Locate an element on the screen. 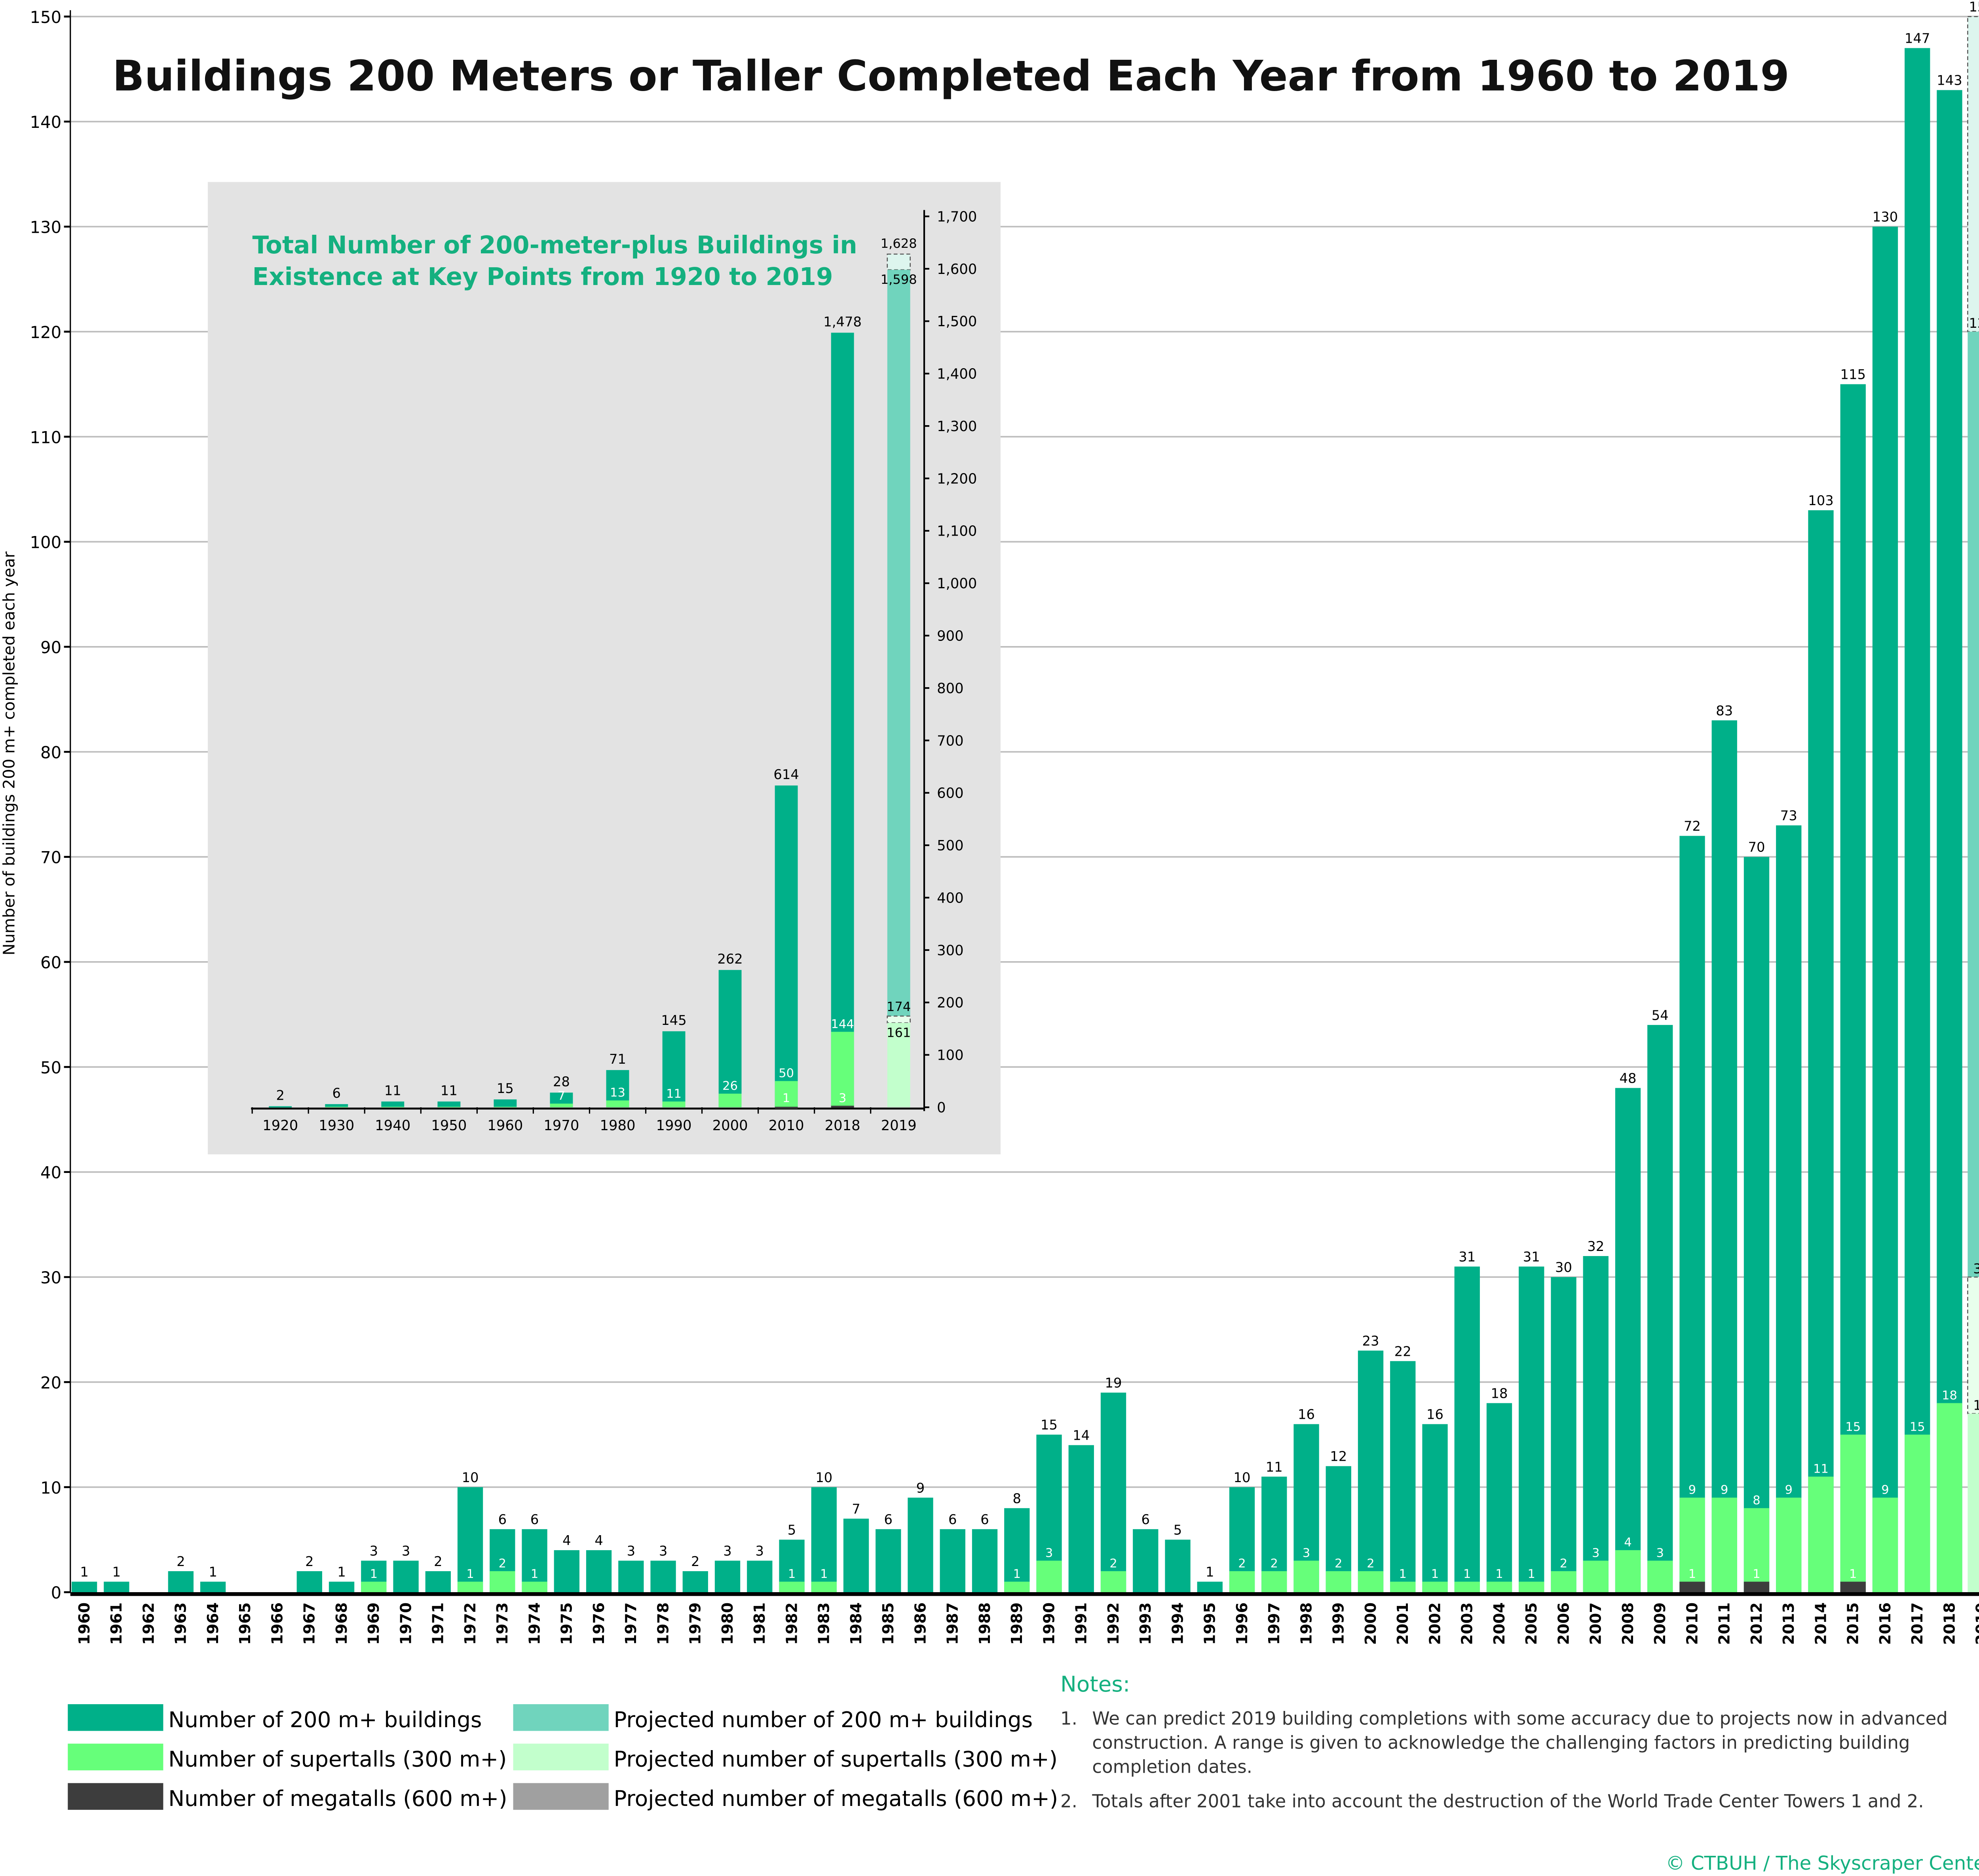 The width and height of the screenshot is (1979, 1876). inset-value-label-supertall: 50 is located at coordinates (786, 1073).